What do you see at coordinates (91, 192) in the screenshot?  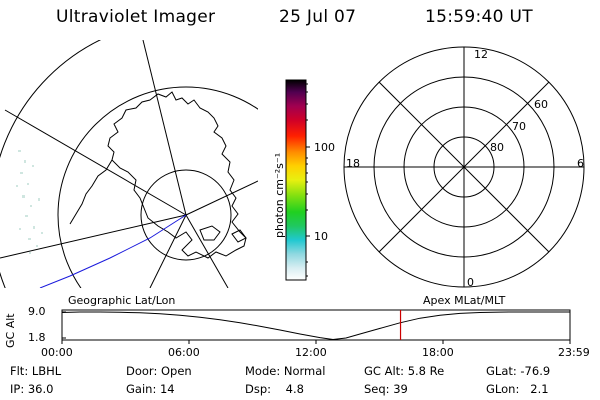 I see `coastline-peninsula` at bounding box center [91, 192].